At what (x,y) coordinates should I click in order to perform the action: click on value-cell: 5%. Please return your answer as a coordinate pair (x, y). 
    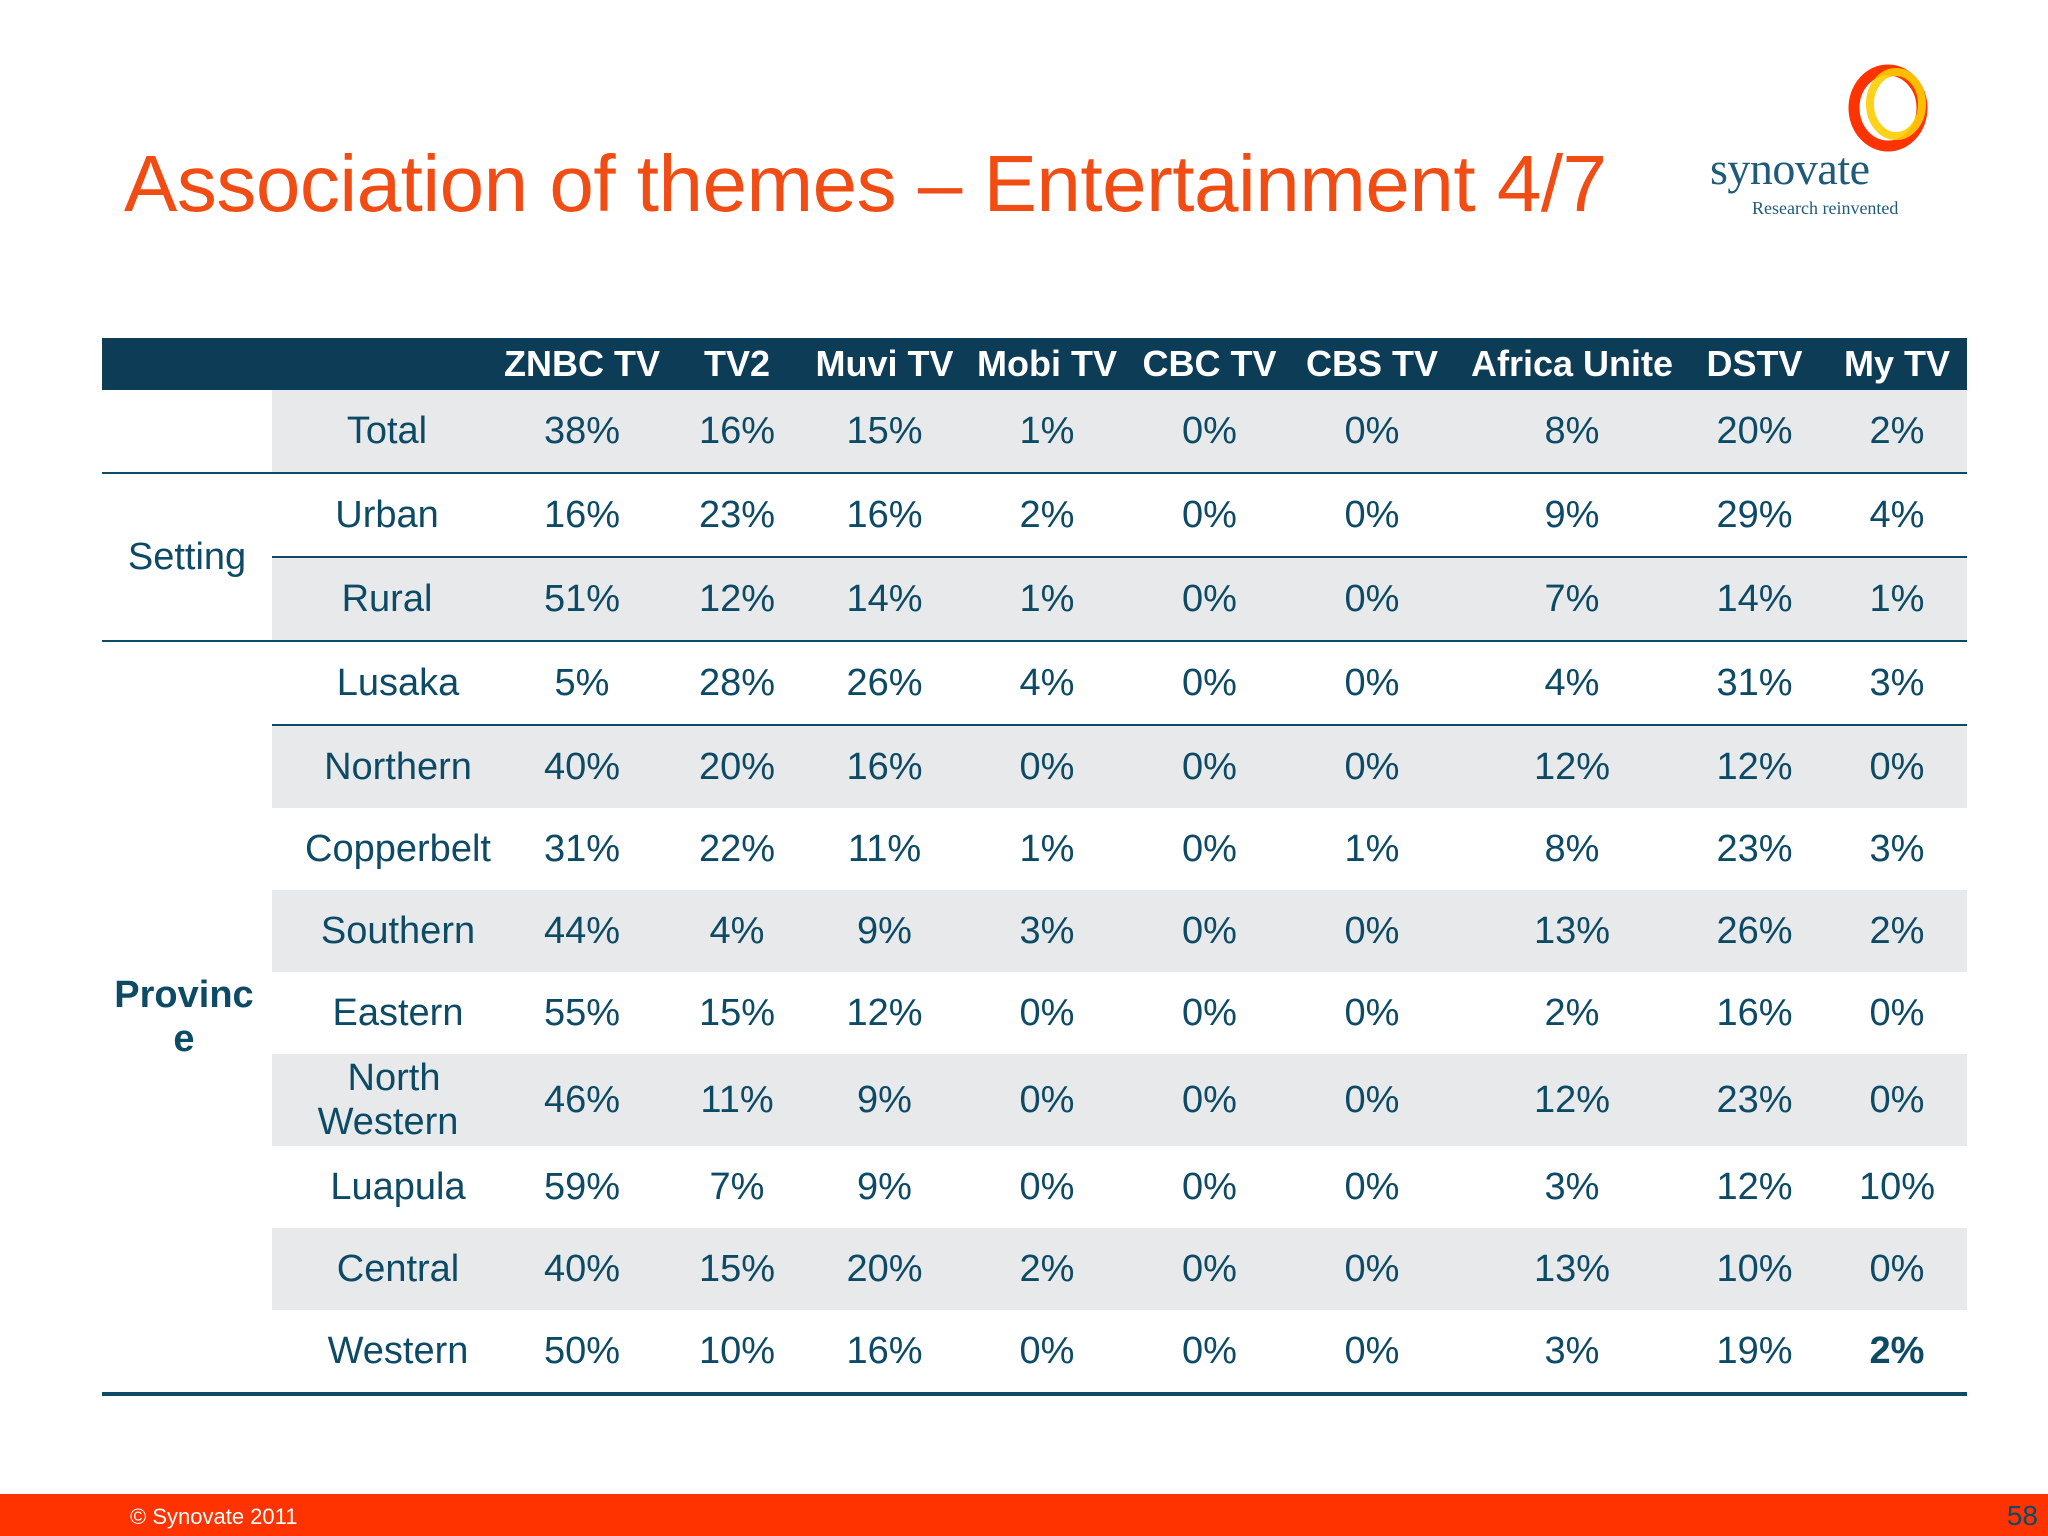
    Looking at the image, I should click on (582, 683).